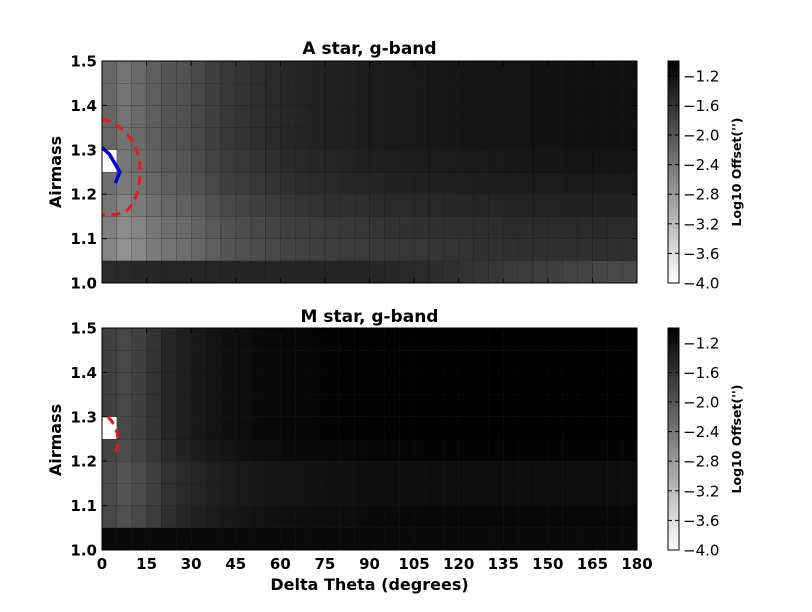 The image size is (812, 612). What do you see at coordinates (83, 195) in the screenshot?
I see `y-tick-label: 1.2` at bounding box center [83, 195].